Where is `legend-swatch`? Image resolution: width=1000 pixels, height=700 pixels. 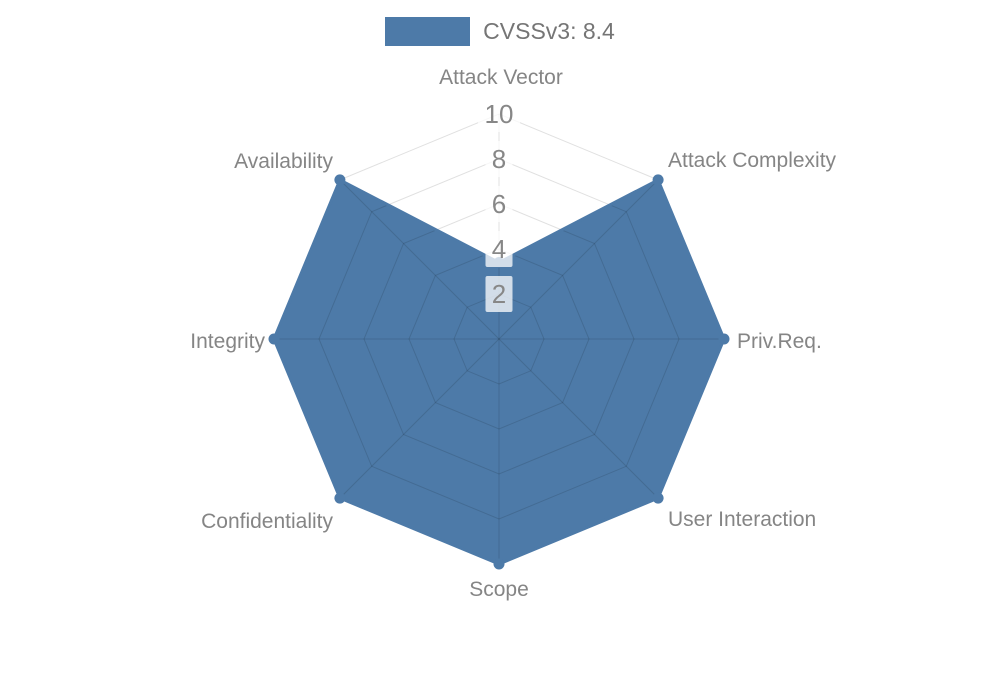
legend-swatch is located at coordinates (428, 31).